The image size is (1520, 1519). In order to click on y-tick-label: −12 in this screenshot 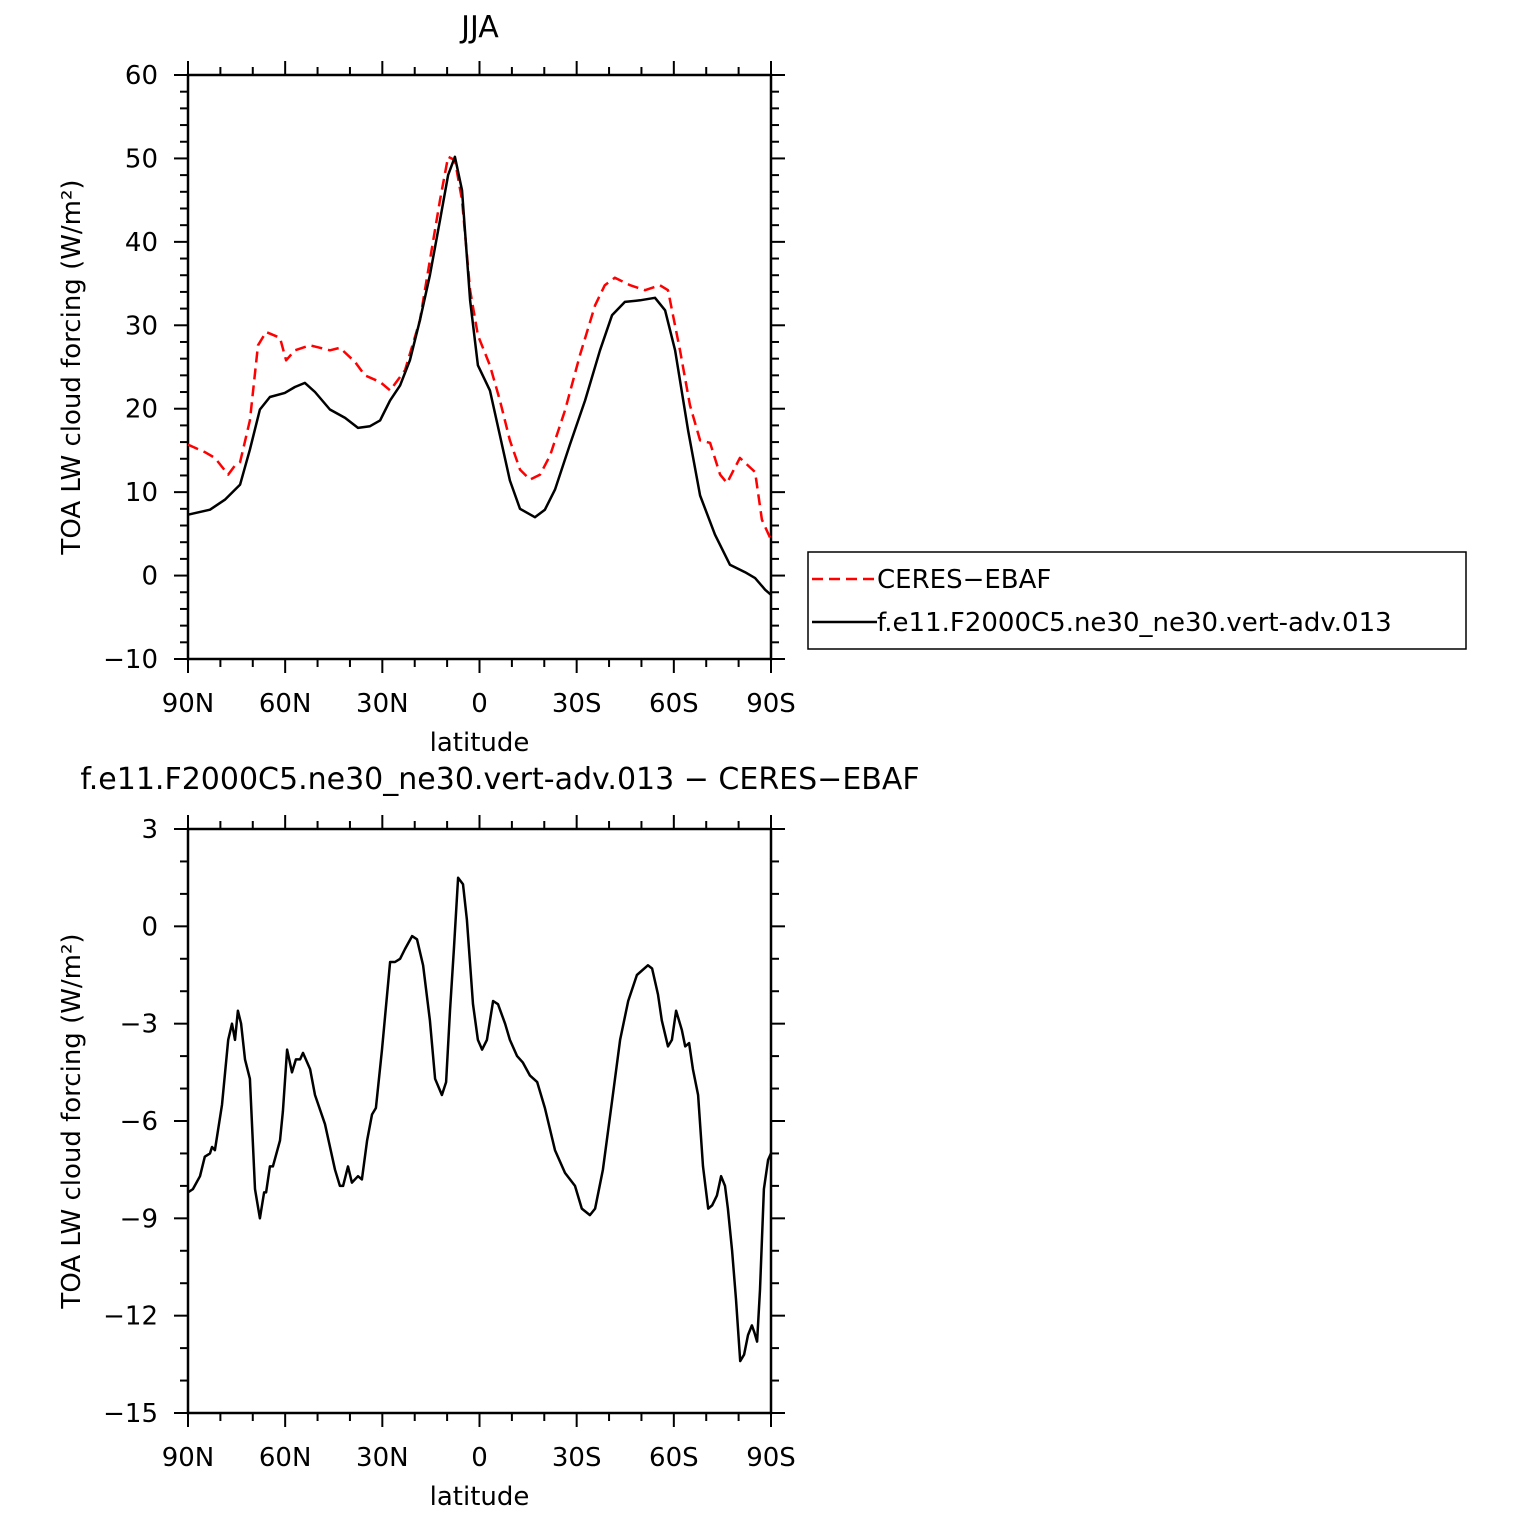, I will do `click(130, 1317)`.